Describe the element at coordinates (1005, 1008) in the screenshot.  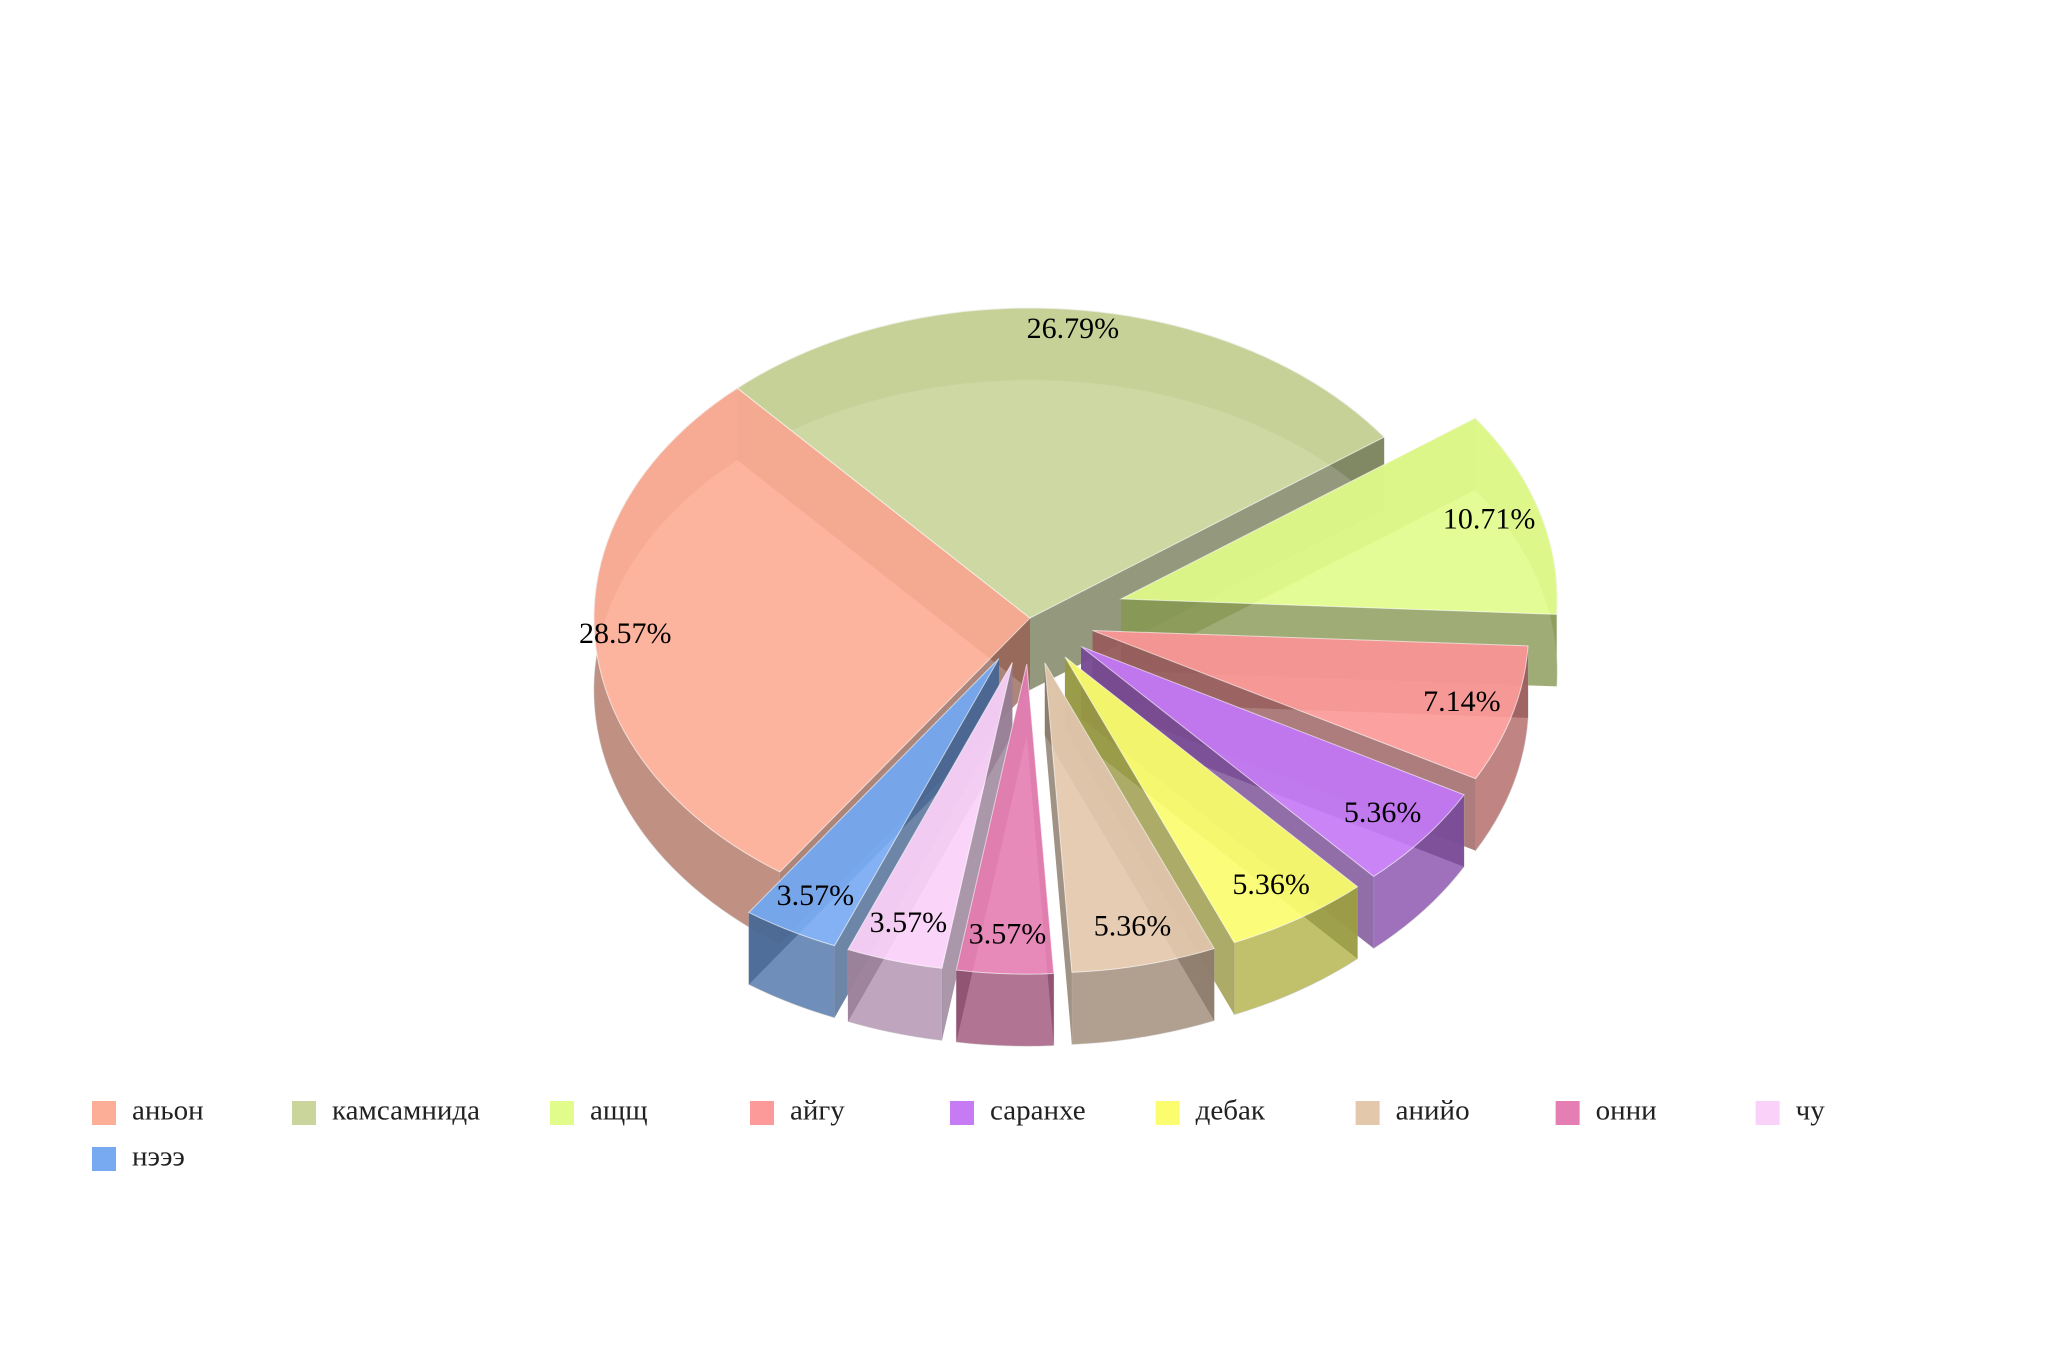
I see `slice-side` at that location.